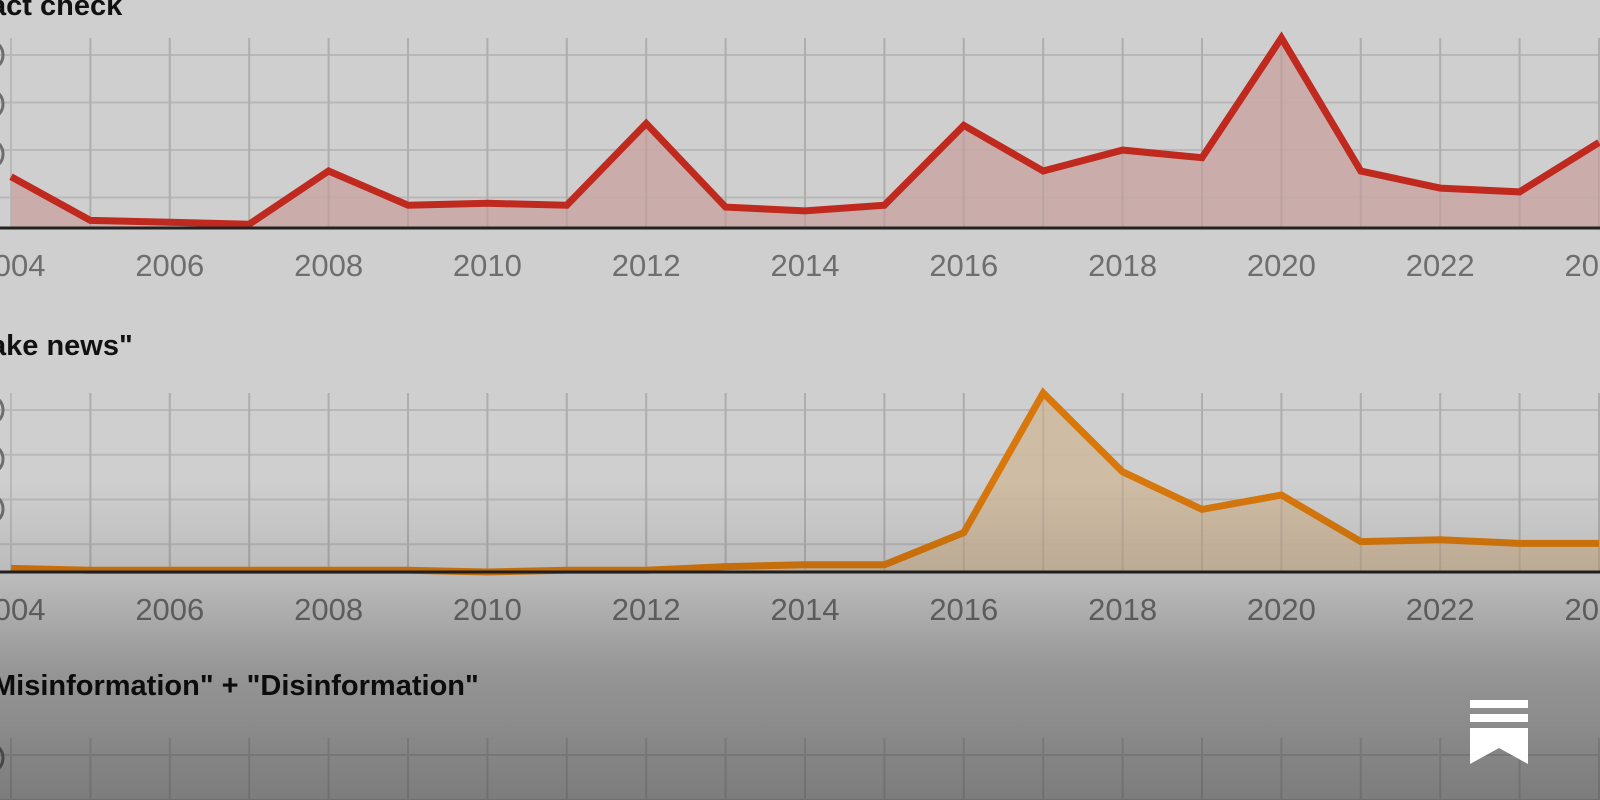  I want to click on bookmark-ribbon, so click(1499, 746).